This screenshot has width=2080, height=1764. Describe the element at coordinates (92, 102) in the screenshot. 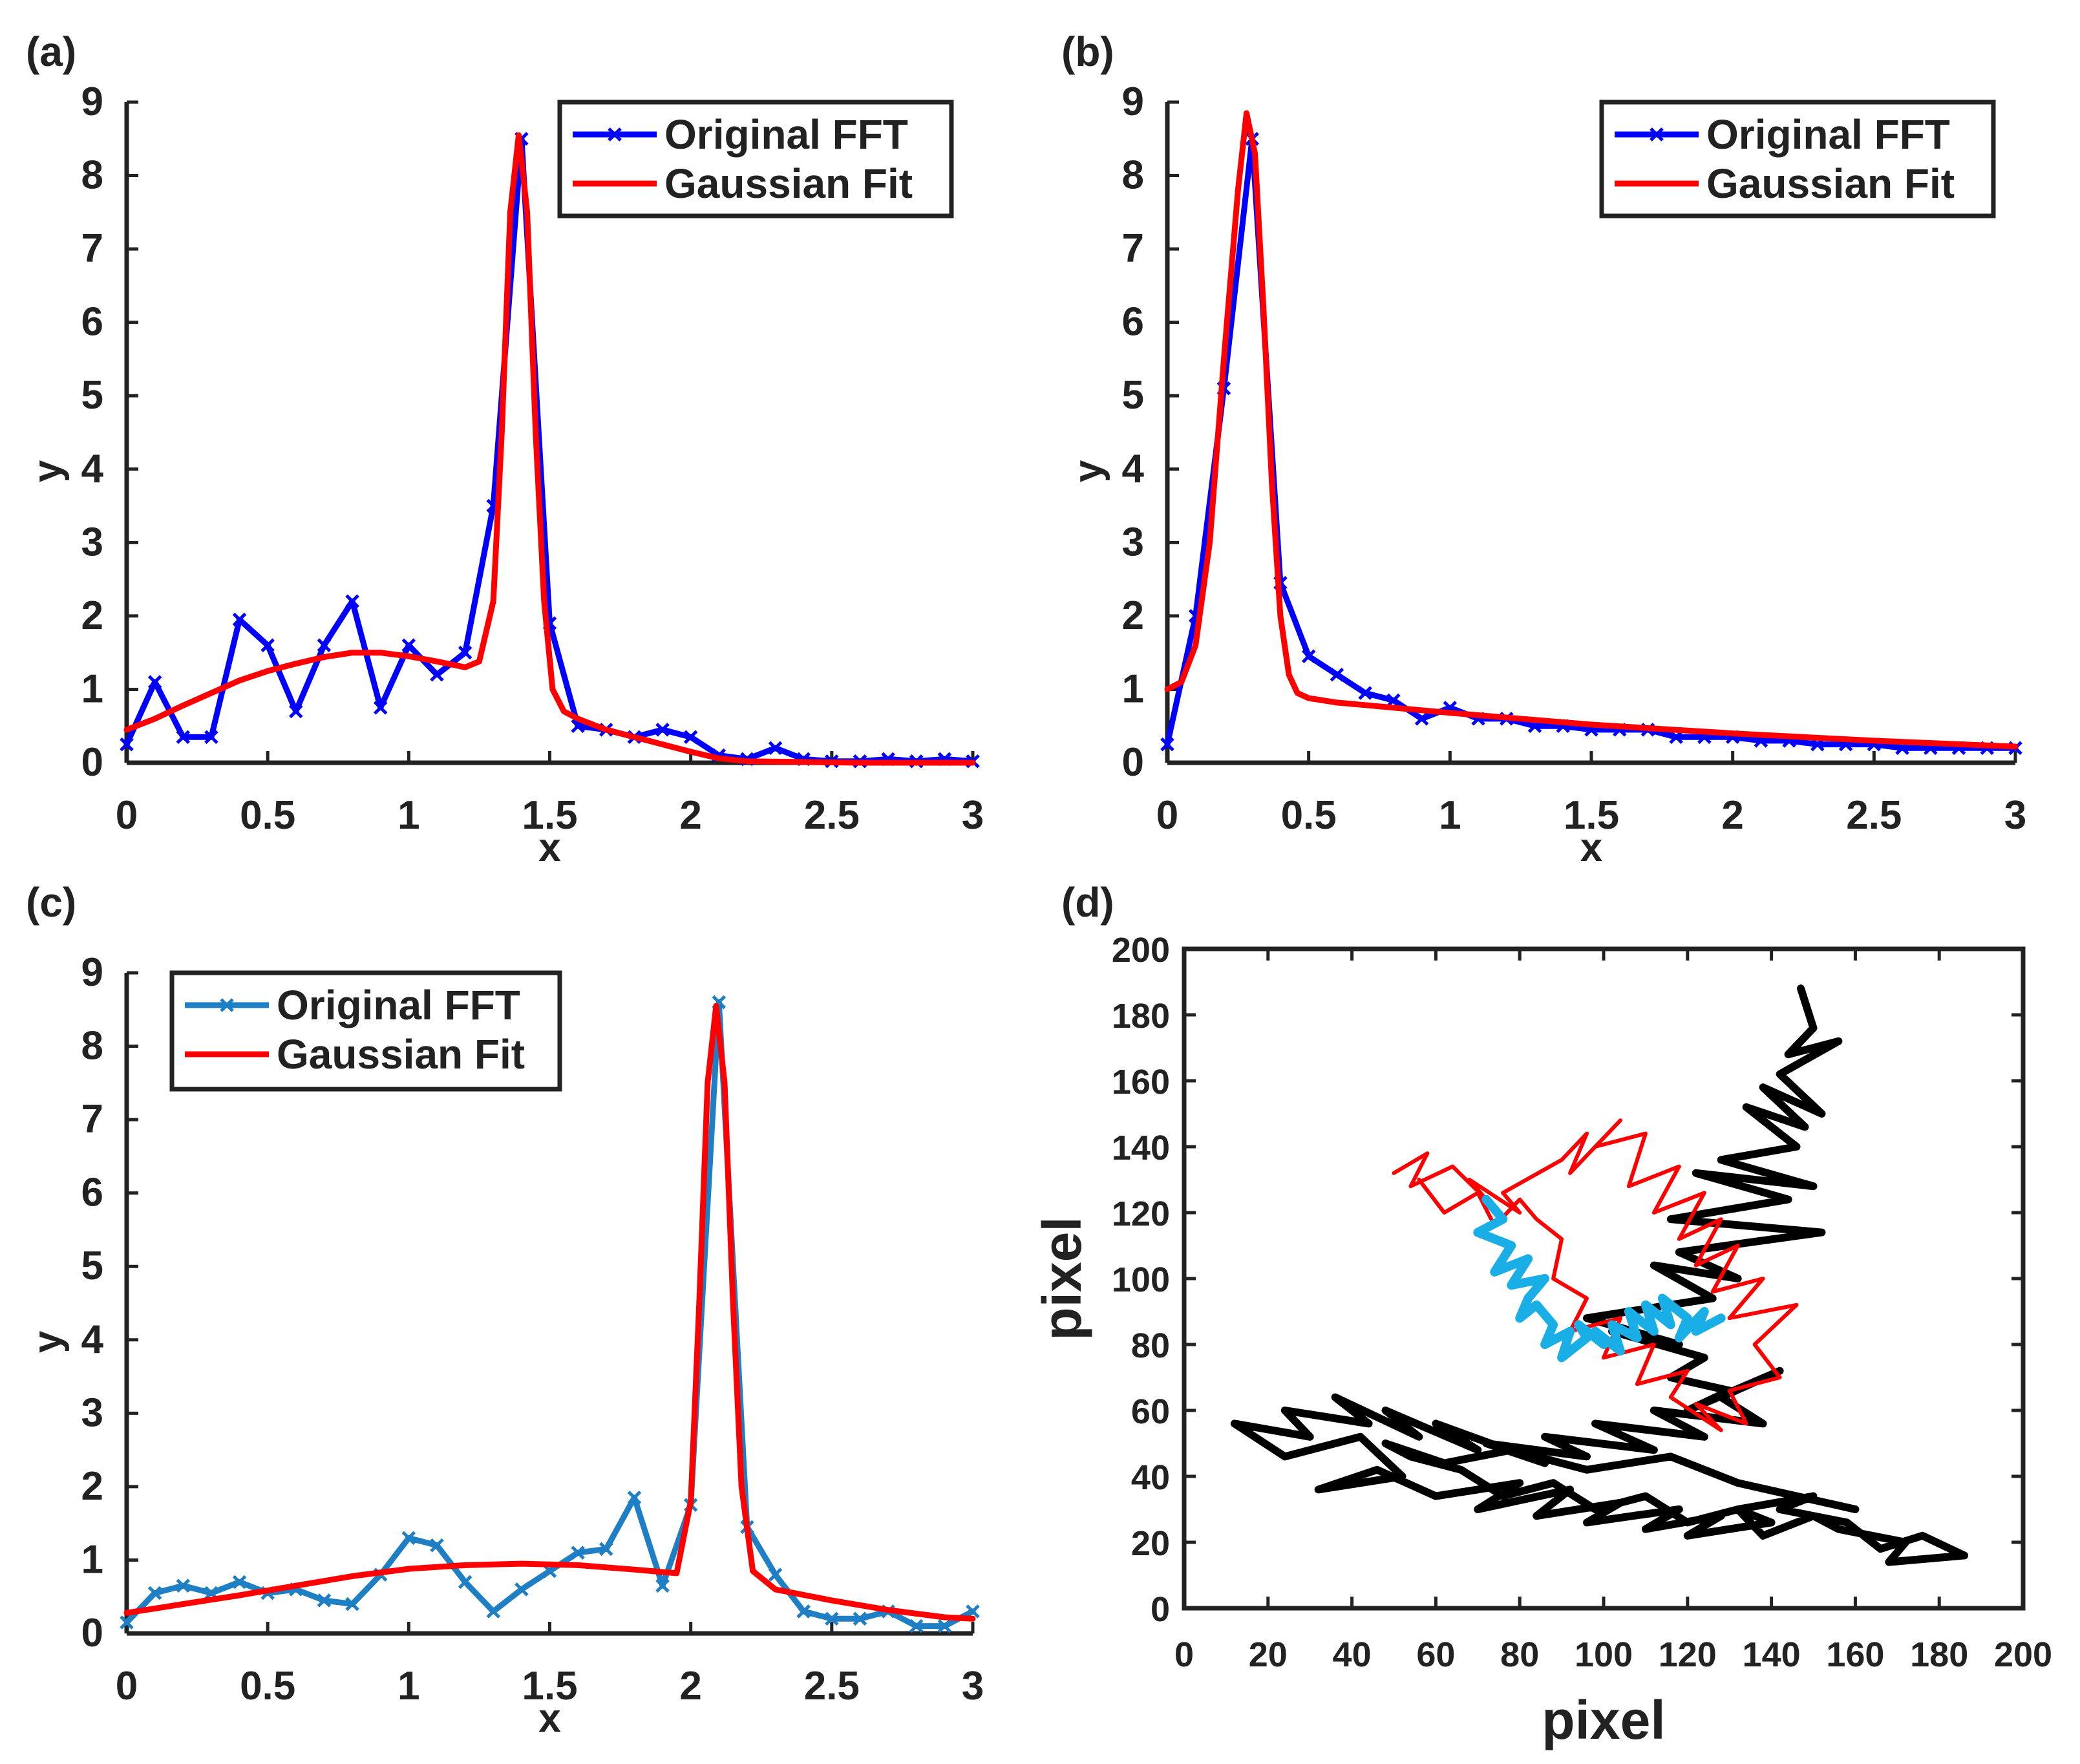

I see `y-tick-label-a: 9` at that location.